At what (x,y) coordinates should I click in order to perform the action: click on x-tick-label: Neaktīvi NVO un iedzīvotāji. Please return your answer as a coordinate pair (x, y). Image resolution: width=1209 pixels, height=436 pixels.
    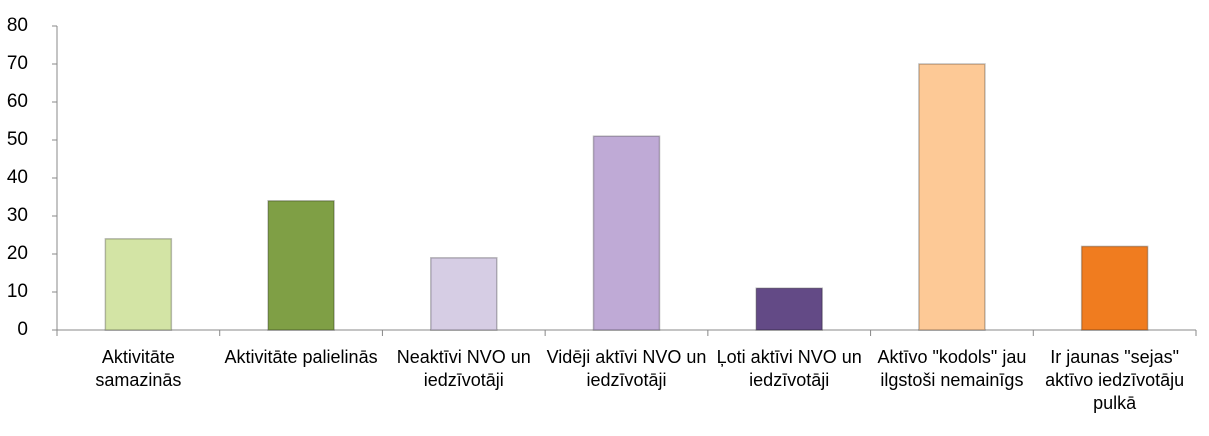
    Looking at the image, I should click on (463, 368).